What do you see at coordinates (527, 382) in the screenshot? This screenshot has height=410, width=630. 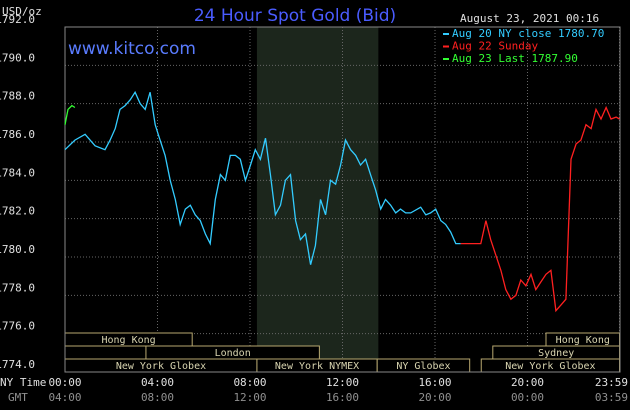 I see `x-tick-label: 20:00` at bounding box center [527, 382].